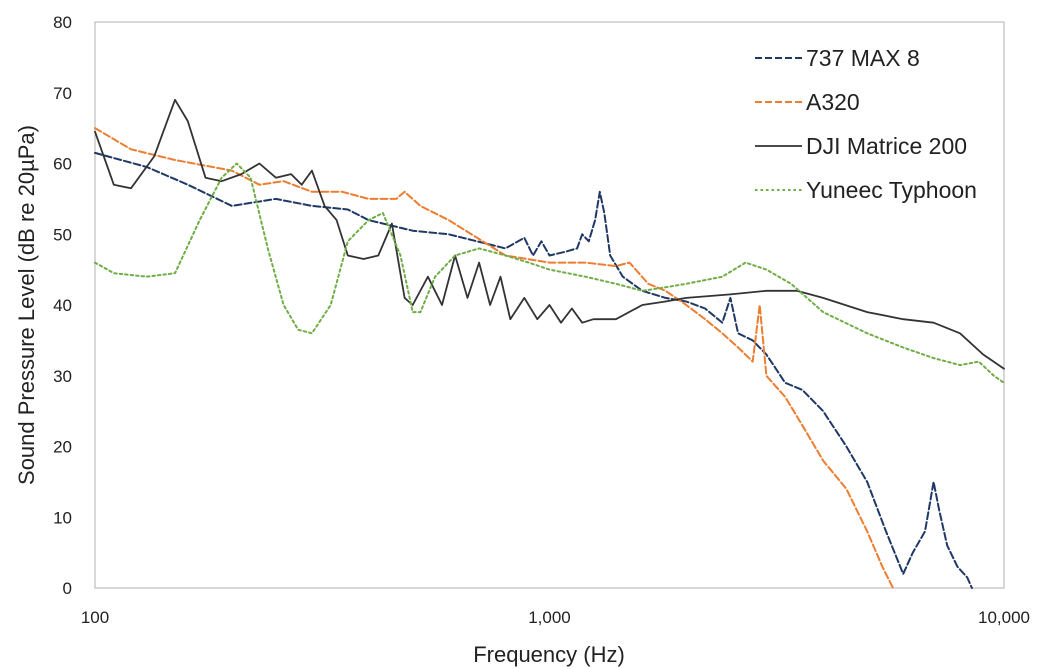  I want to click on y-tick-label: 0, so click(67, 588).